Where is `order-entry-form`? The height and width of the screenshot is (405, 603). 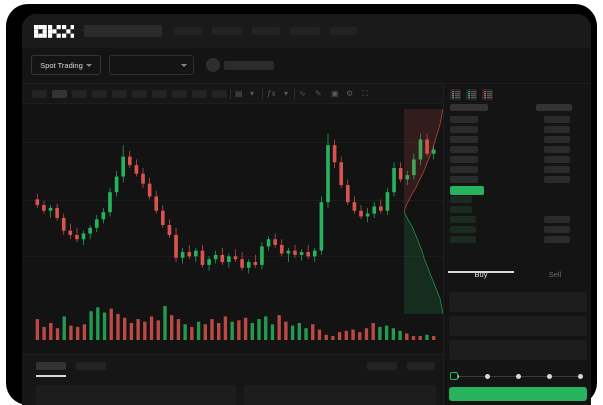 order-entry-form is located at coordinates (517, 345).